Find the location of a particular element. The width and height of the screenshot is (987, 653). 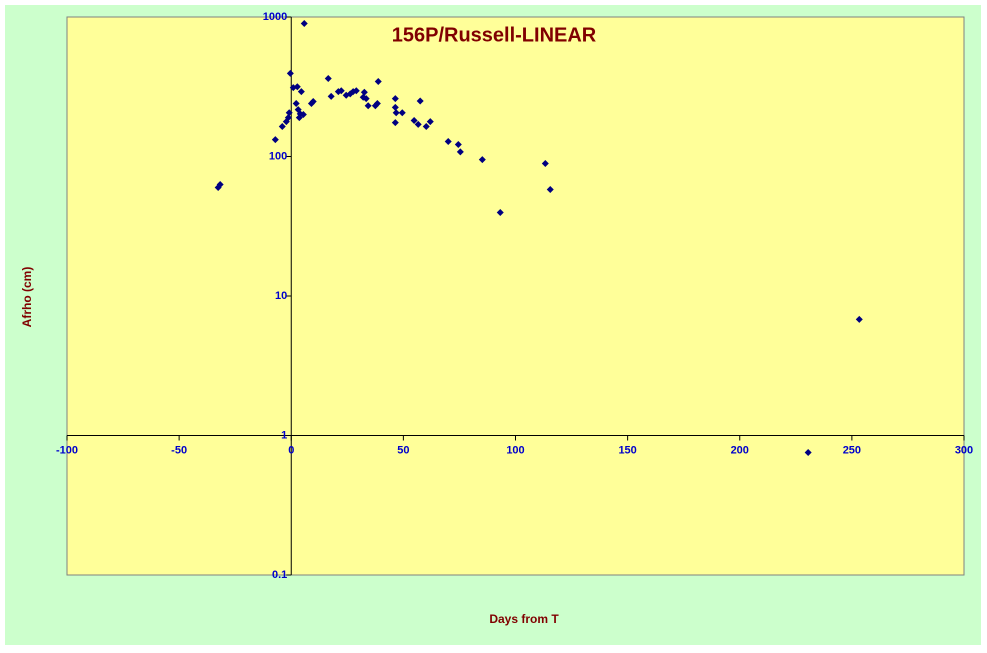

chart-title: 156P/Russell-LINEAR is located at coordinates (494, 35).